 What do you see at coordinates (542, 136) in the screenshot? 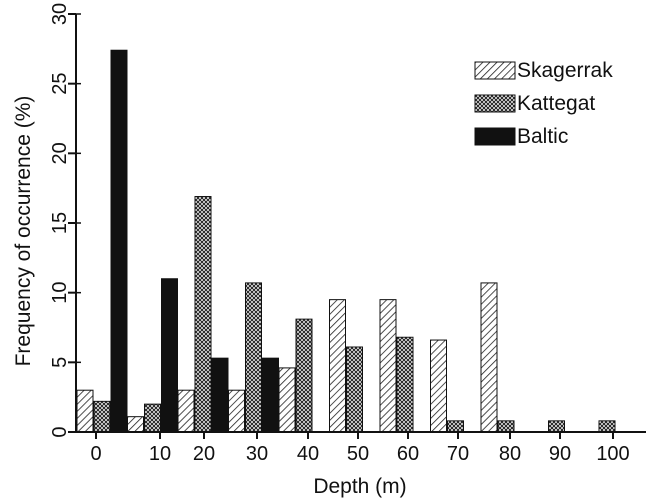
I see `legend-label-baltic: Baltic` at bounding box center [542, 136].